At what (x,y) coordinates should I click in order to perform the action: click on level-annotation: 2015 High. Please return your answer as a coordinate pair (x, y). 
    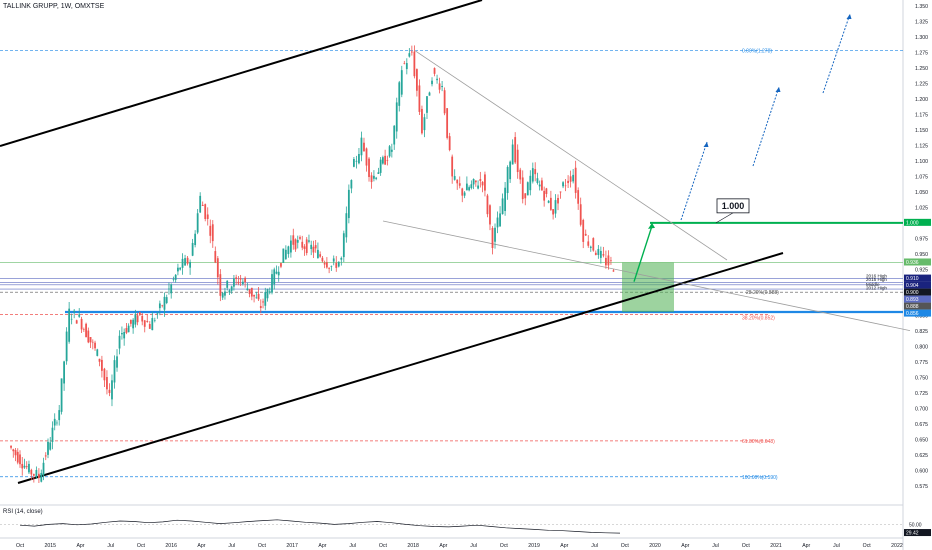
    Looking at the image, I should click on (876, 279).